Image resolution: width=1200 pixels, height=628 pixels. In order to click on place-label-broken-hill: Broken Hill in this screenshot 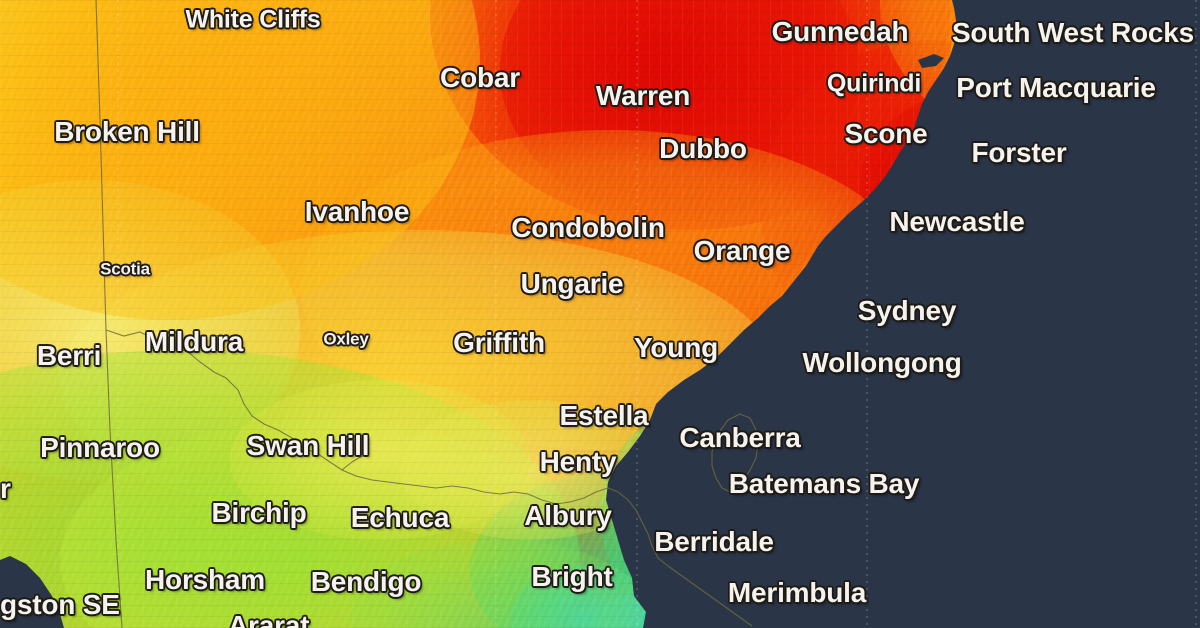, I will do `click(127, 131)`.